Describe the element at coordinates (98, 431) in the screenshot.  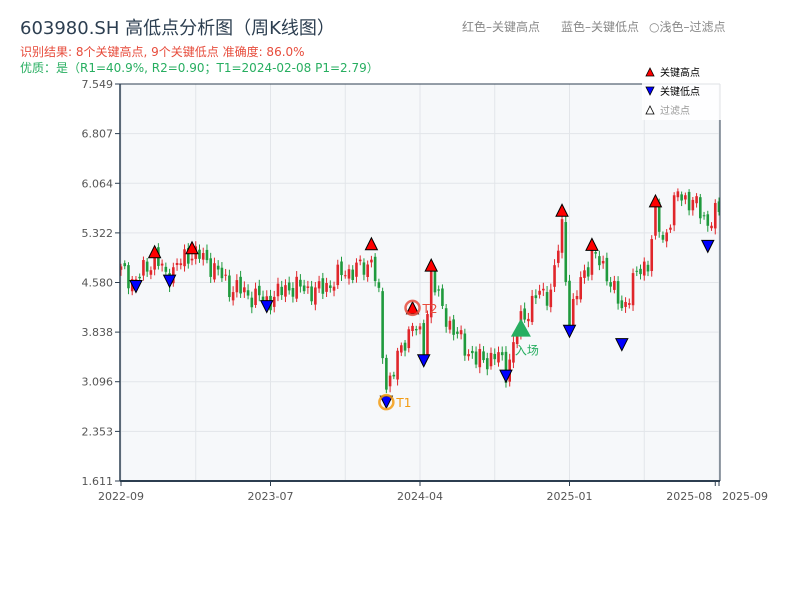
I see `y-tick-label: 2.353` at that location.